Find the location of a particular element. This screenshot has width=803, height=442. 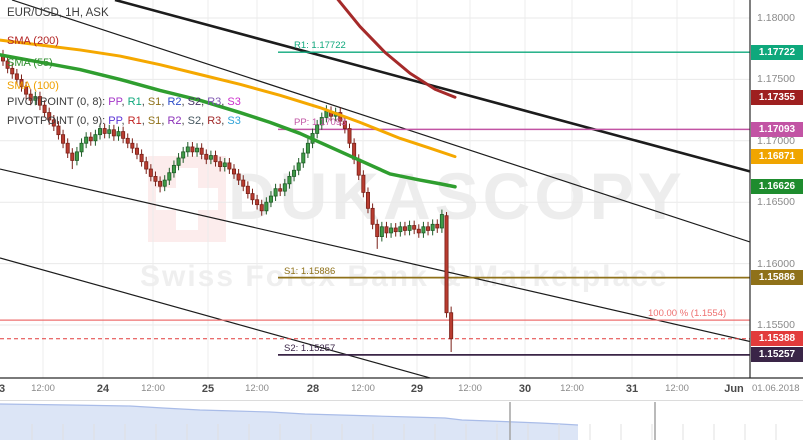

price-tick-label: 1.17500 is located at coordinates (776, 79).